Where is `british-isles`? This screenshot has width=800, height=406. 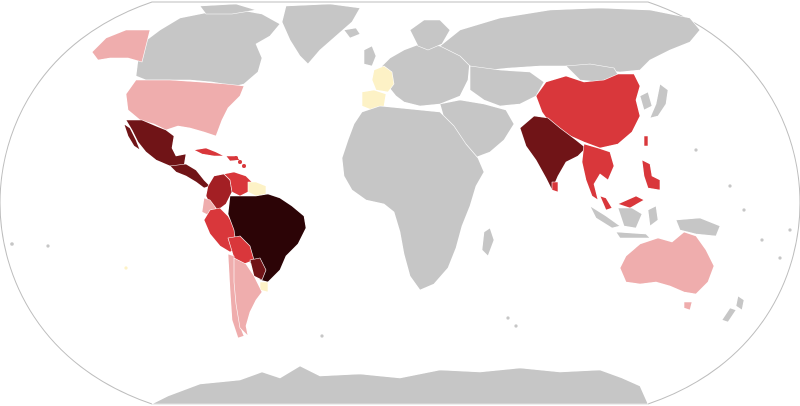
british-isles is located at coordinates (370, 56).